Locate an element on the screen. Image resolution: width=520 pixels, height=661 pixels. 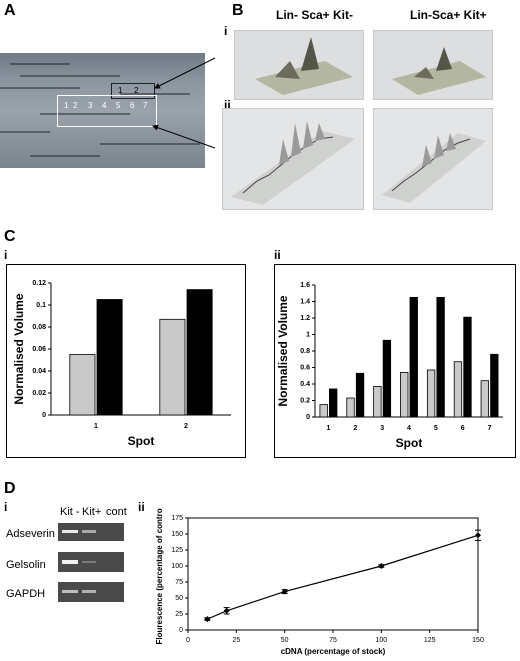
y-tick-label: 0.4 is located at coordinates (305, 384).